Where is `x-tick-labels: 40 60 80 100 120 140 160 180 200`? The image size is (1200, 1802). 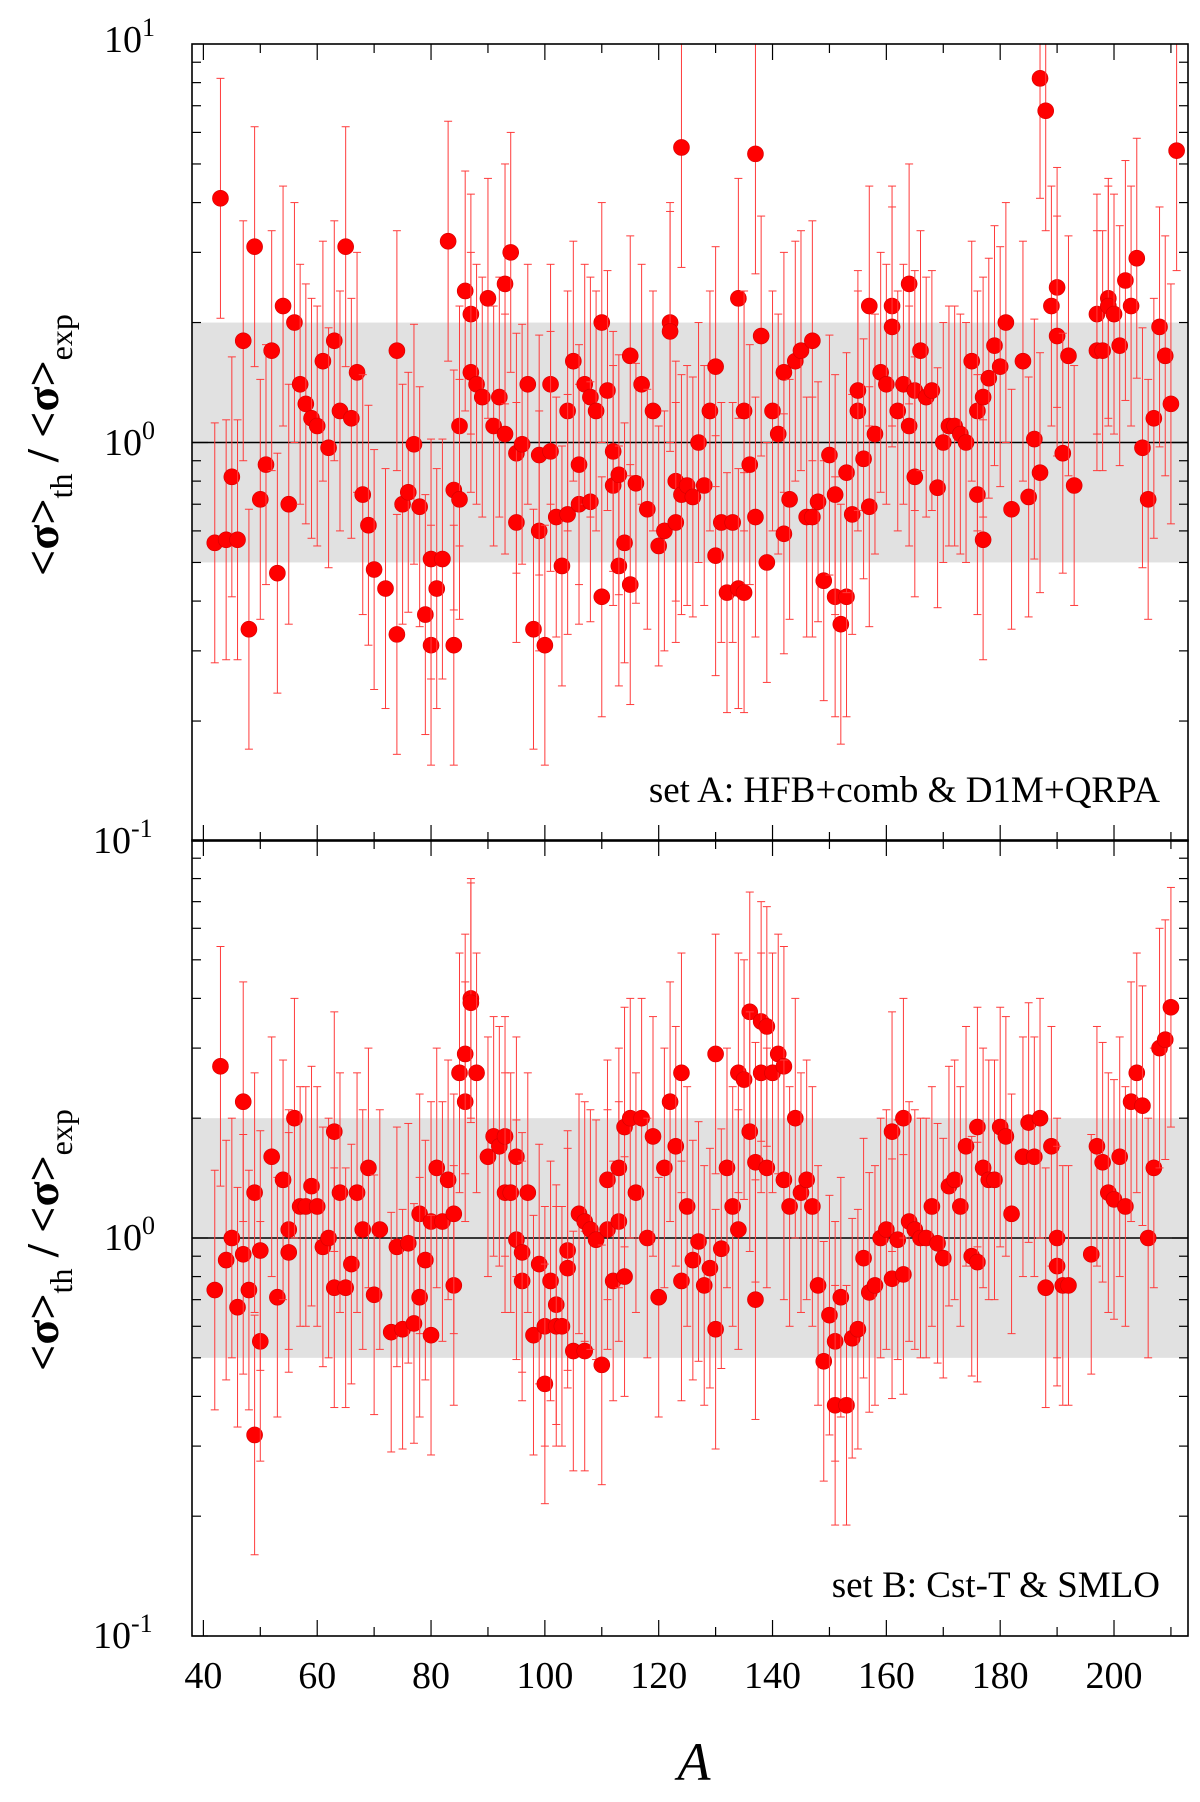
x-tick-labels: 40 60 80 100 120 140 160 180 200 is located at coordinates (663, 1676).